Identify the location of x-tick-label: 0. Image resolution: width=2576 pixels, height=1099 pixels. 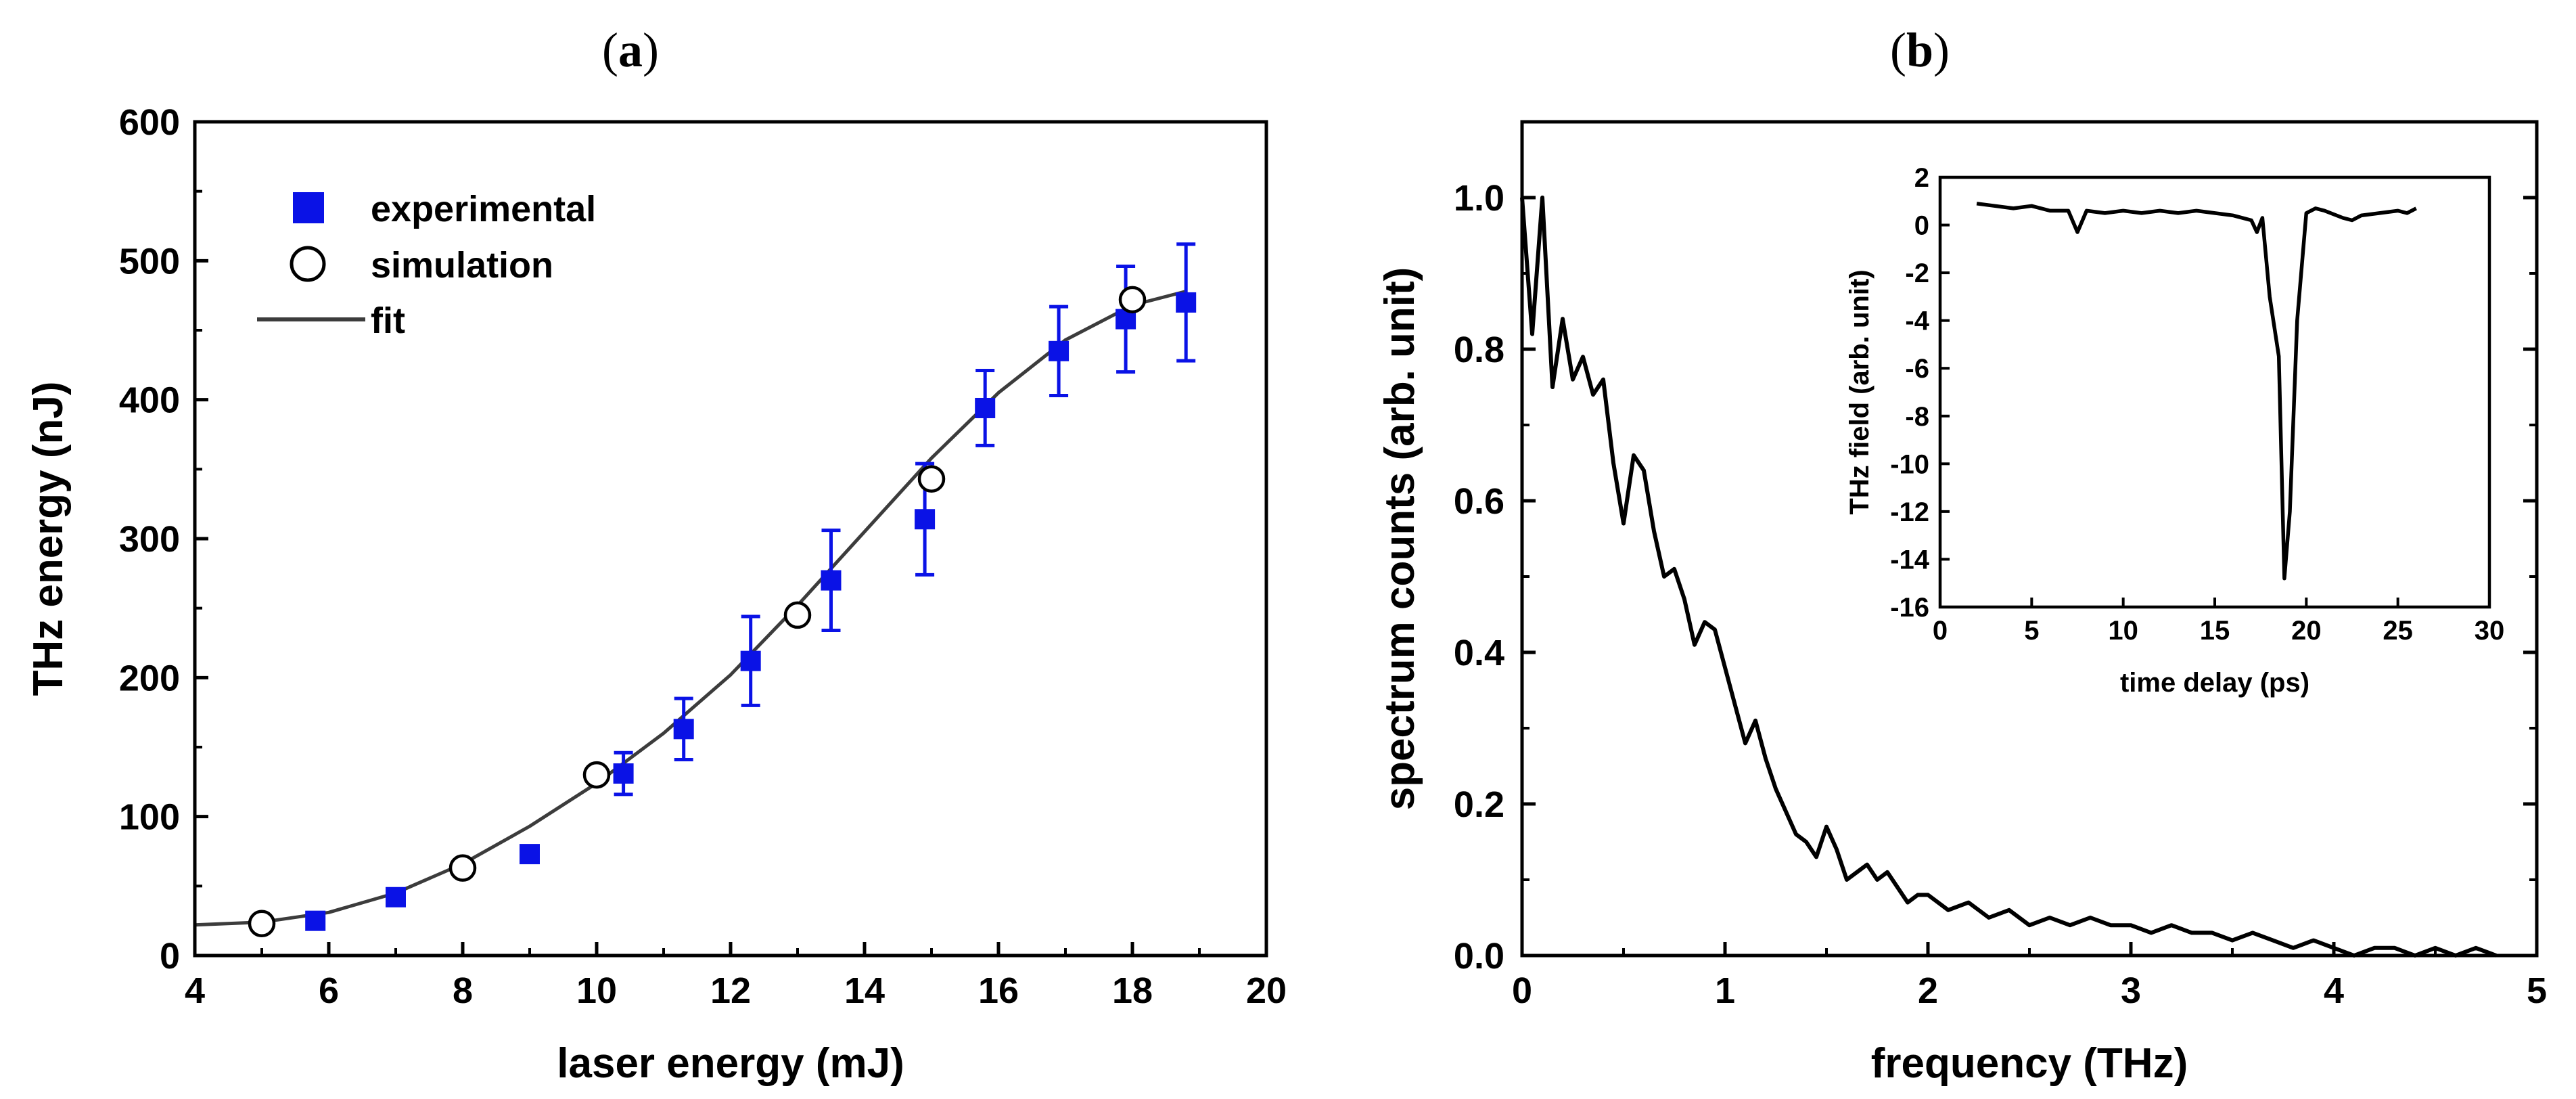
(1522, 990).